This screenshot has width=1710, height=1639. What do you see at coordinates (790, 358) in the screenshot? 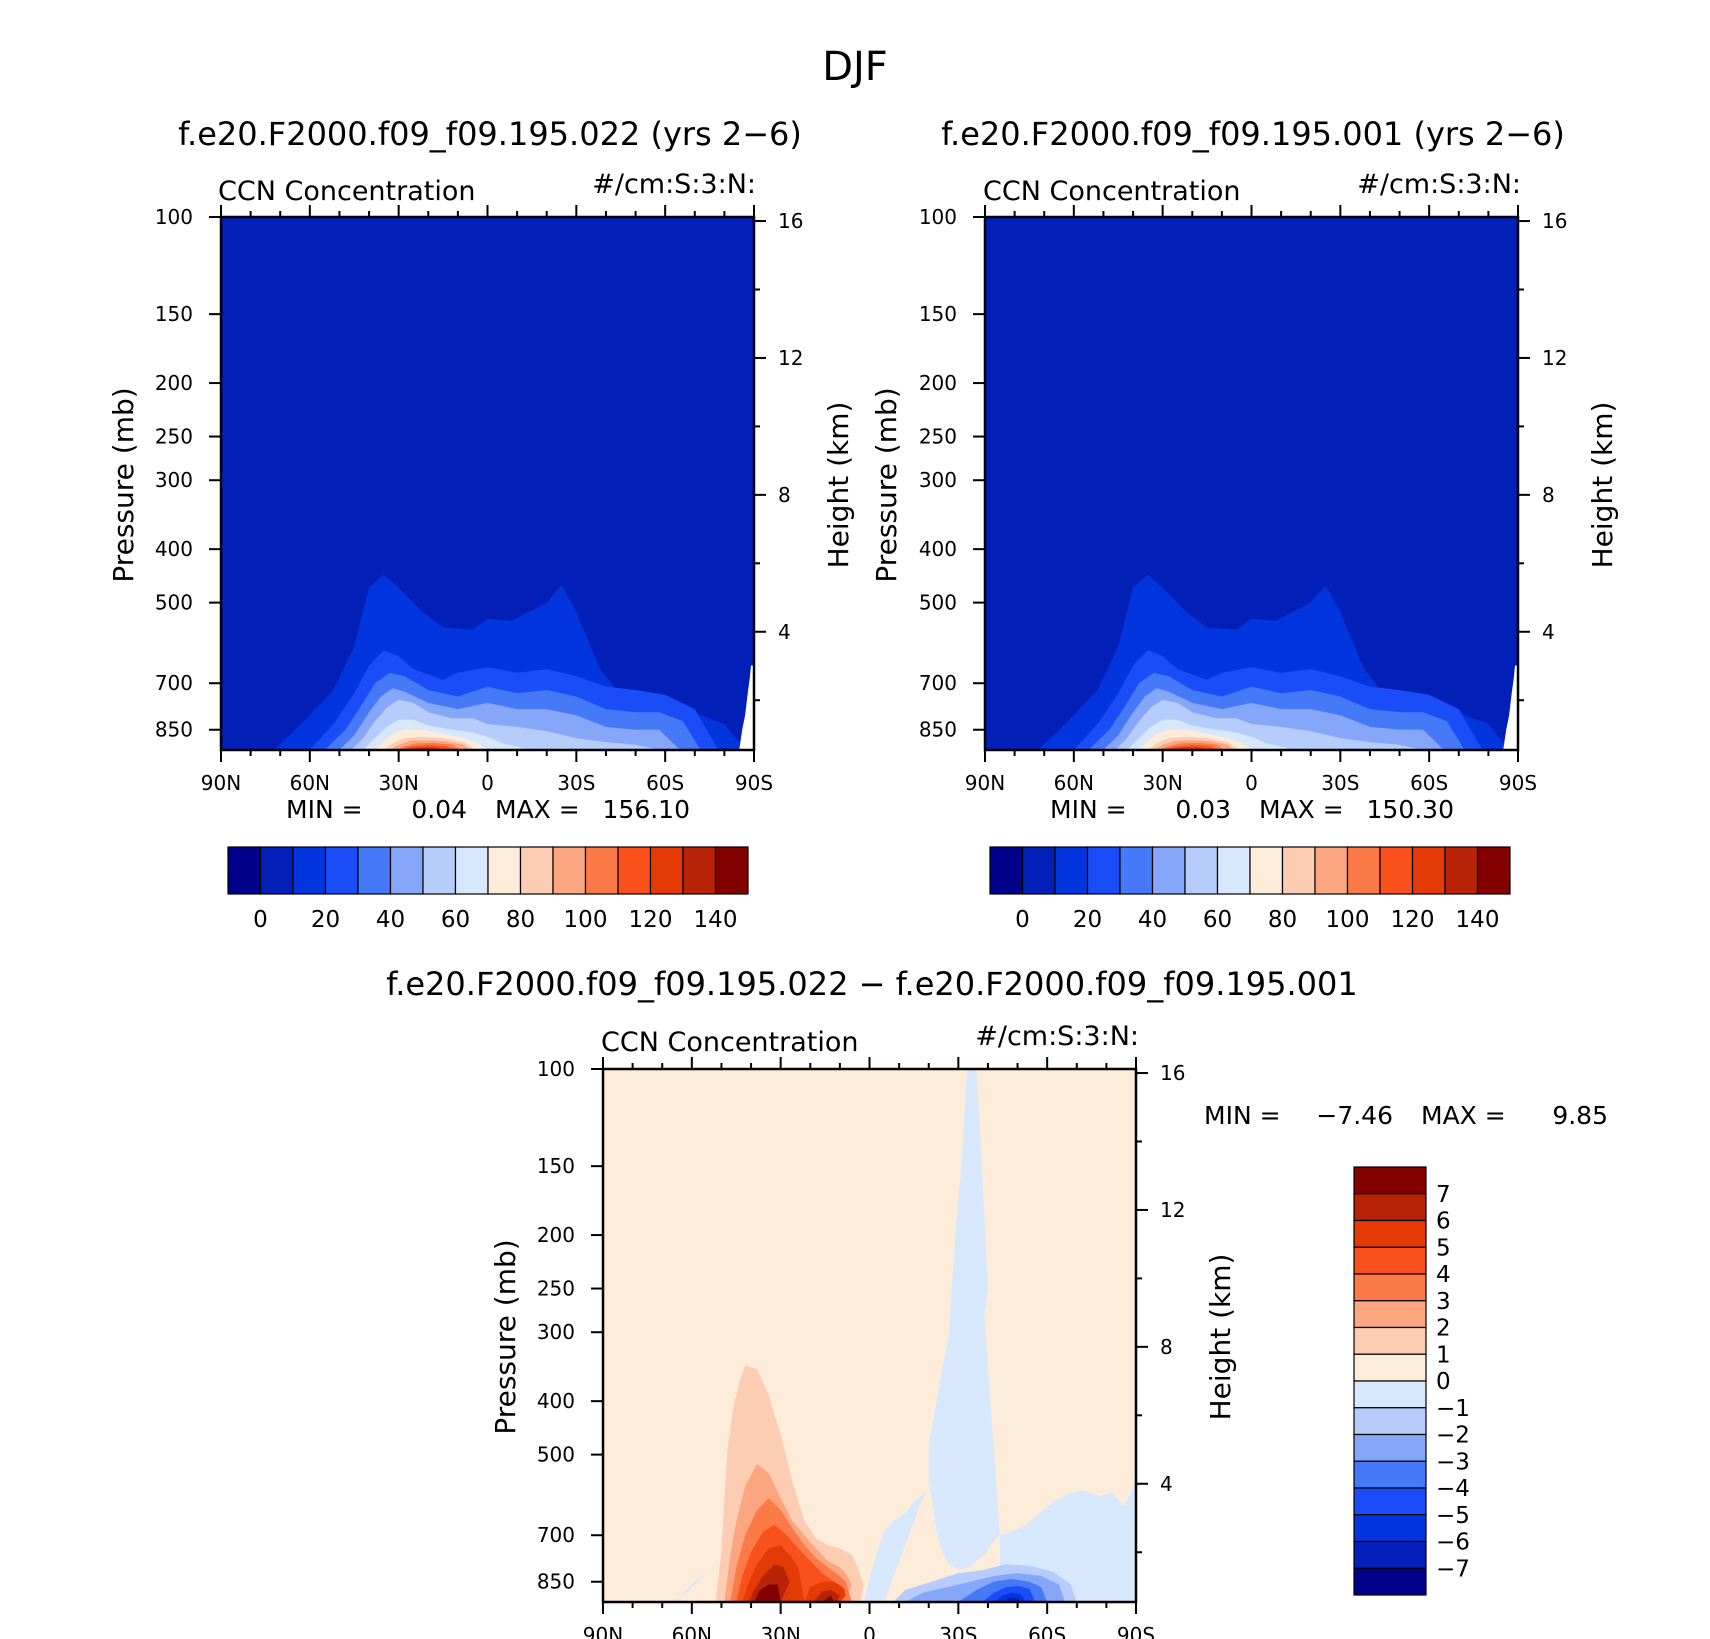
I see `y2-tick-label: 12` at bounding box center [790, 358].